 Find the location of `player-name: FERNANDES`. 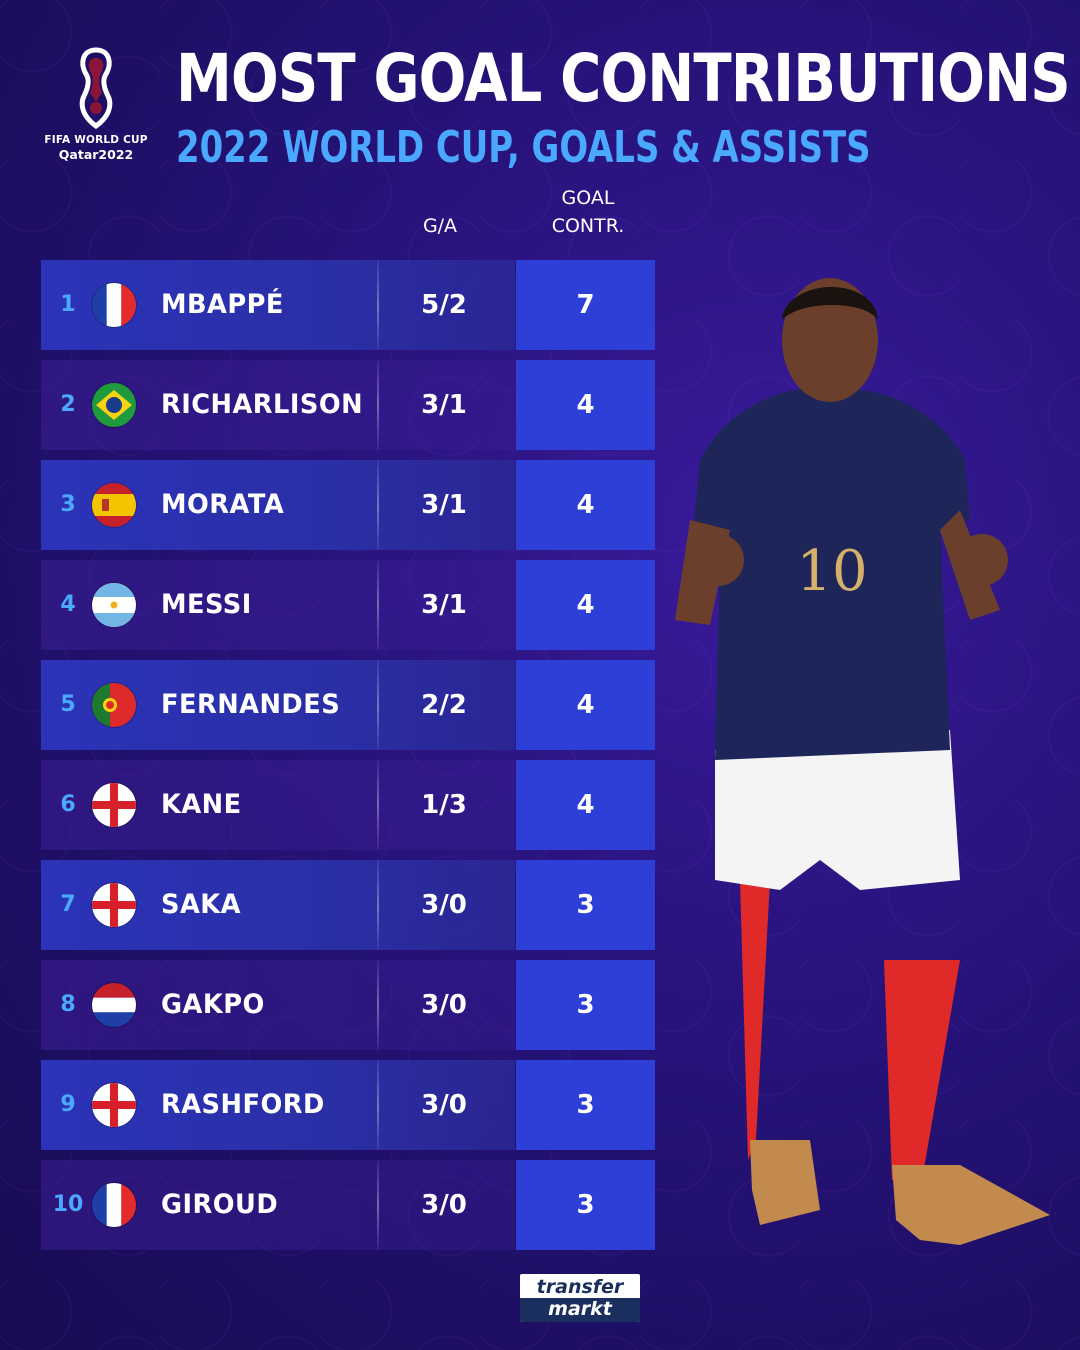

player-name: FERNANDES is located at coordinates (251, 704).